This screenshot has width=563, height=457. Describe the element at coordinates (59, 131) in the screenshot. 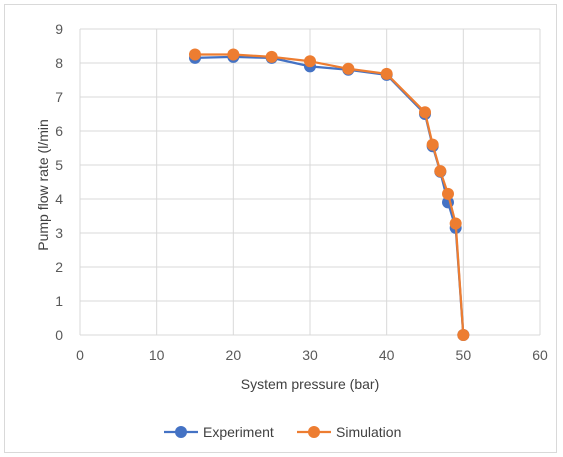

I see `y-tick-label: 6` at that location.